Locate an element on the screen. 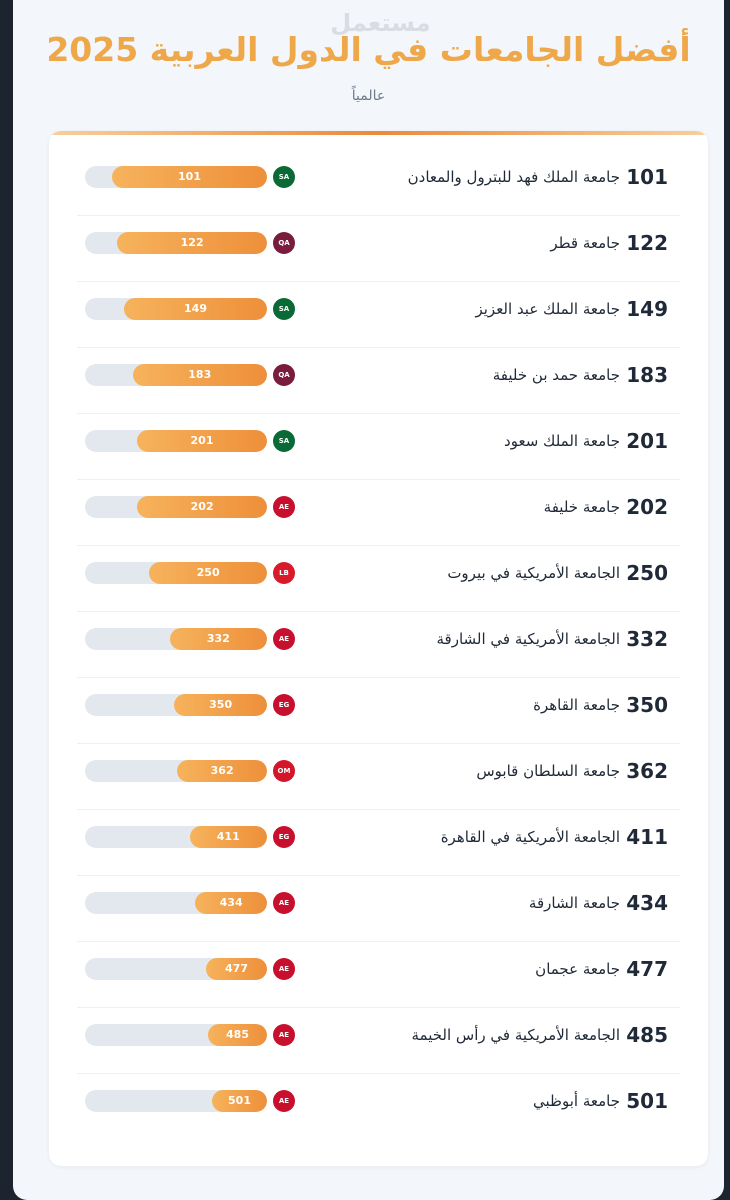 The image size is (730, 1200). ranking-row: 122 جامعة قطر QA 122 is located at coordinates (378, 248).